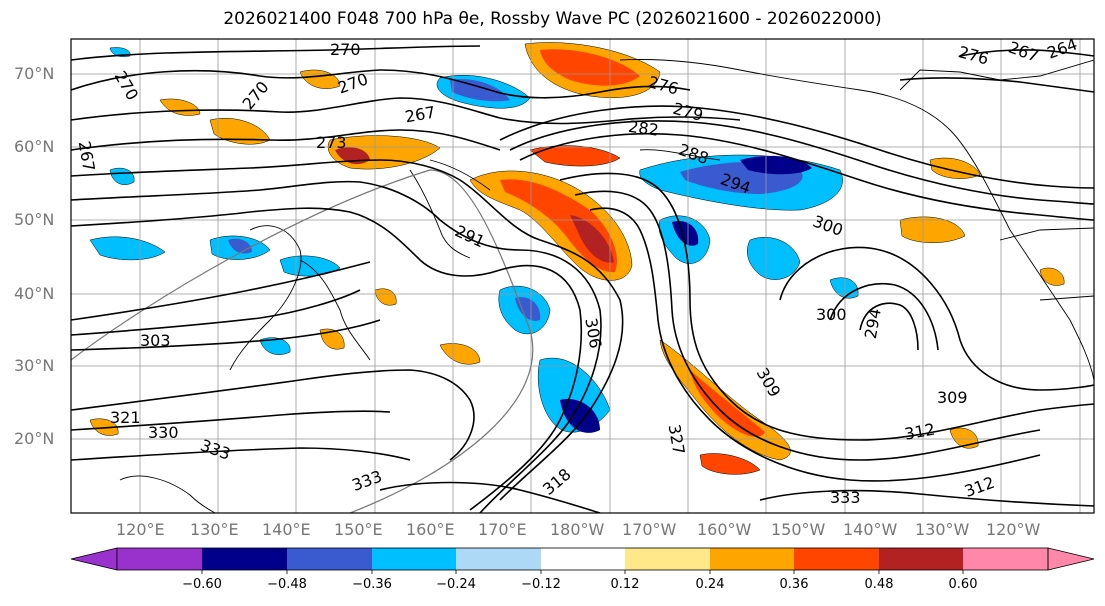 The height and width of the screenshot is (606, 1105). Describe the element at coordinates (952, 397) in the screenshot. I see `contour-label: 309` at that location.